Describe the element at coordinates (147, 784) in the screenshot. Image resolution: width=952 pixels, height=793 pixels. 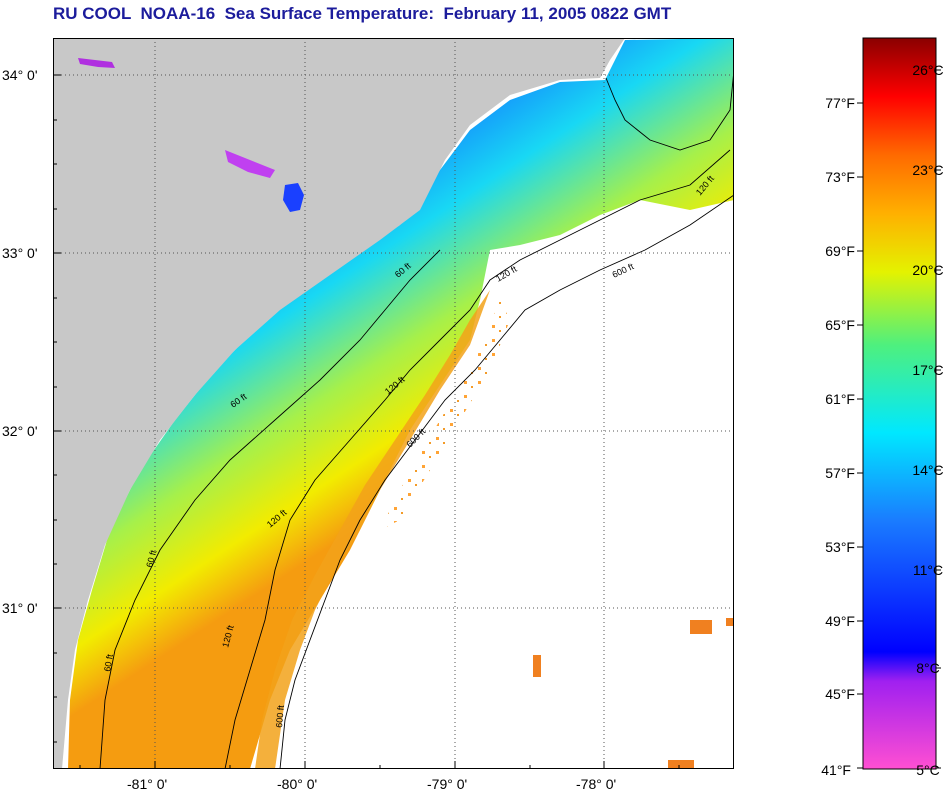
I see `lon-label: -81° 0'` at that location.